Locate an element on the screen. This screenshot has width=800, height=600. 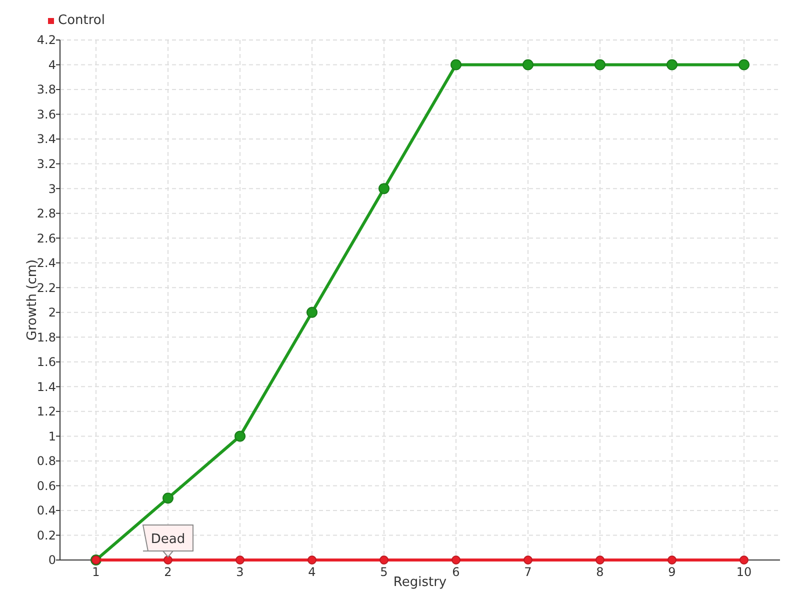
x-tick-label: 4 is located at coordinates (312, 572).